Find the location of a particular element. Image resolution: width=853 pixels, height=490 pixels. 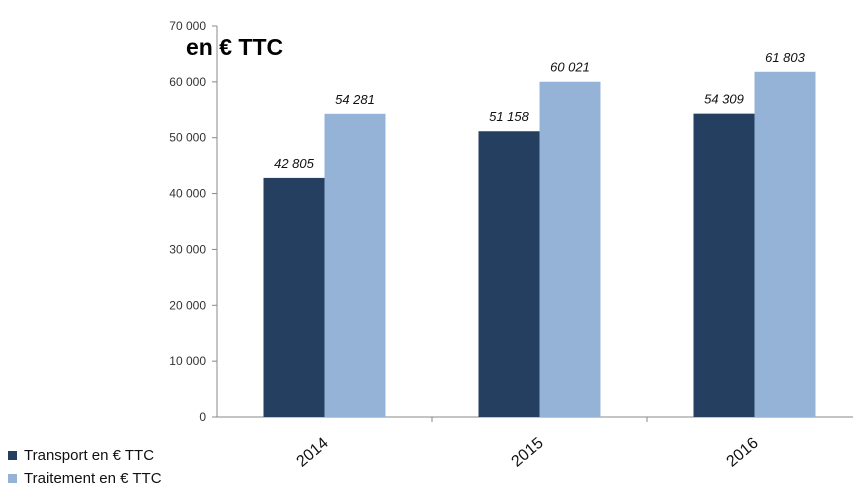

data-label: 54 281 is located at coordinates (355, 99).